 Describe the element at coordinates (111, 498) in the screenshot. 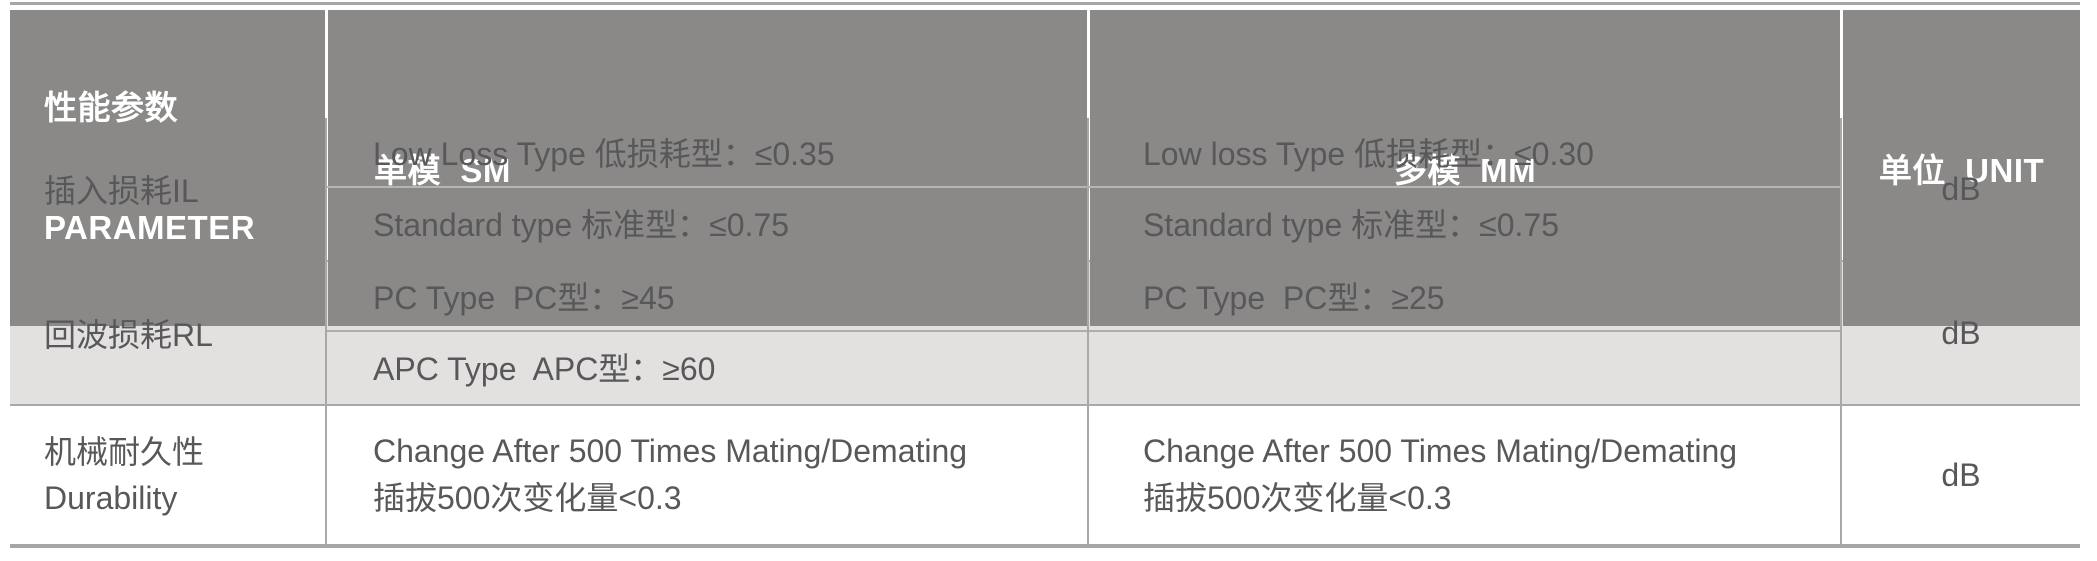

I see `durability-param-line2: Durability` at that location.